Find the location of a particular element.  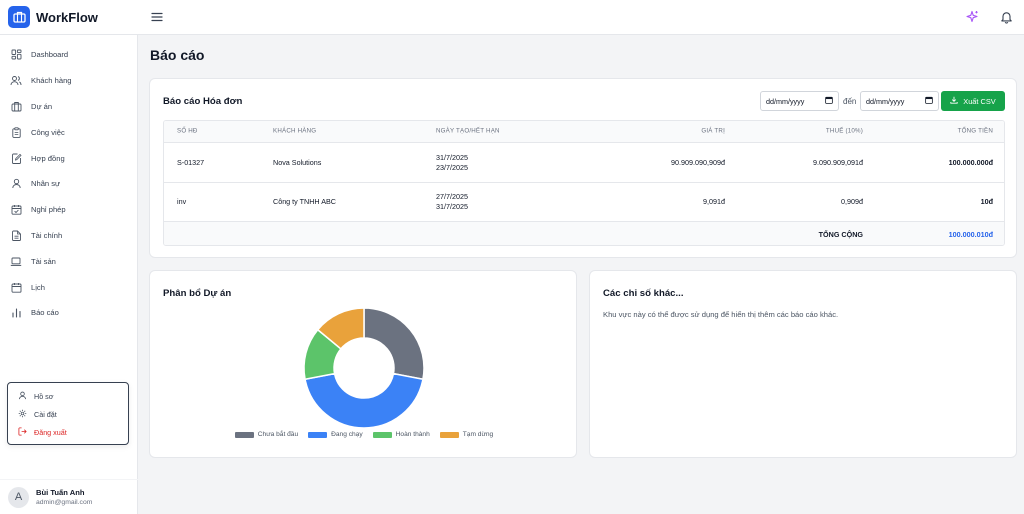

user-profile: A Bùi Tuấn Anh admin@gmail.com is located at coordinates (69, 496).